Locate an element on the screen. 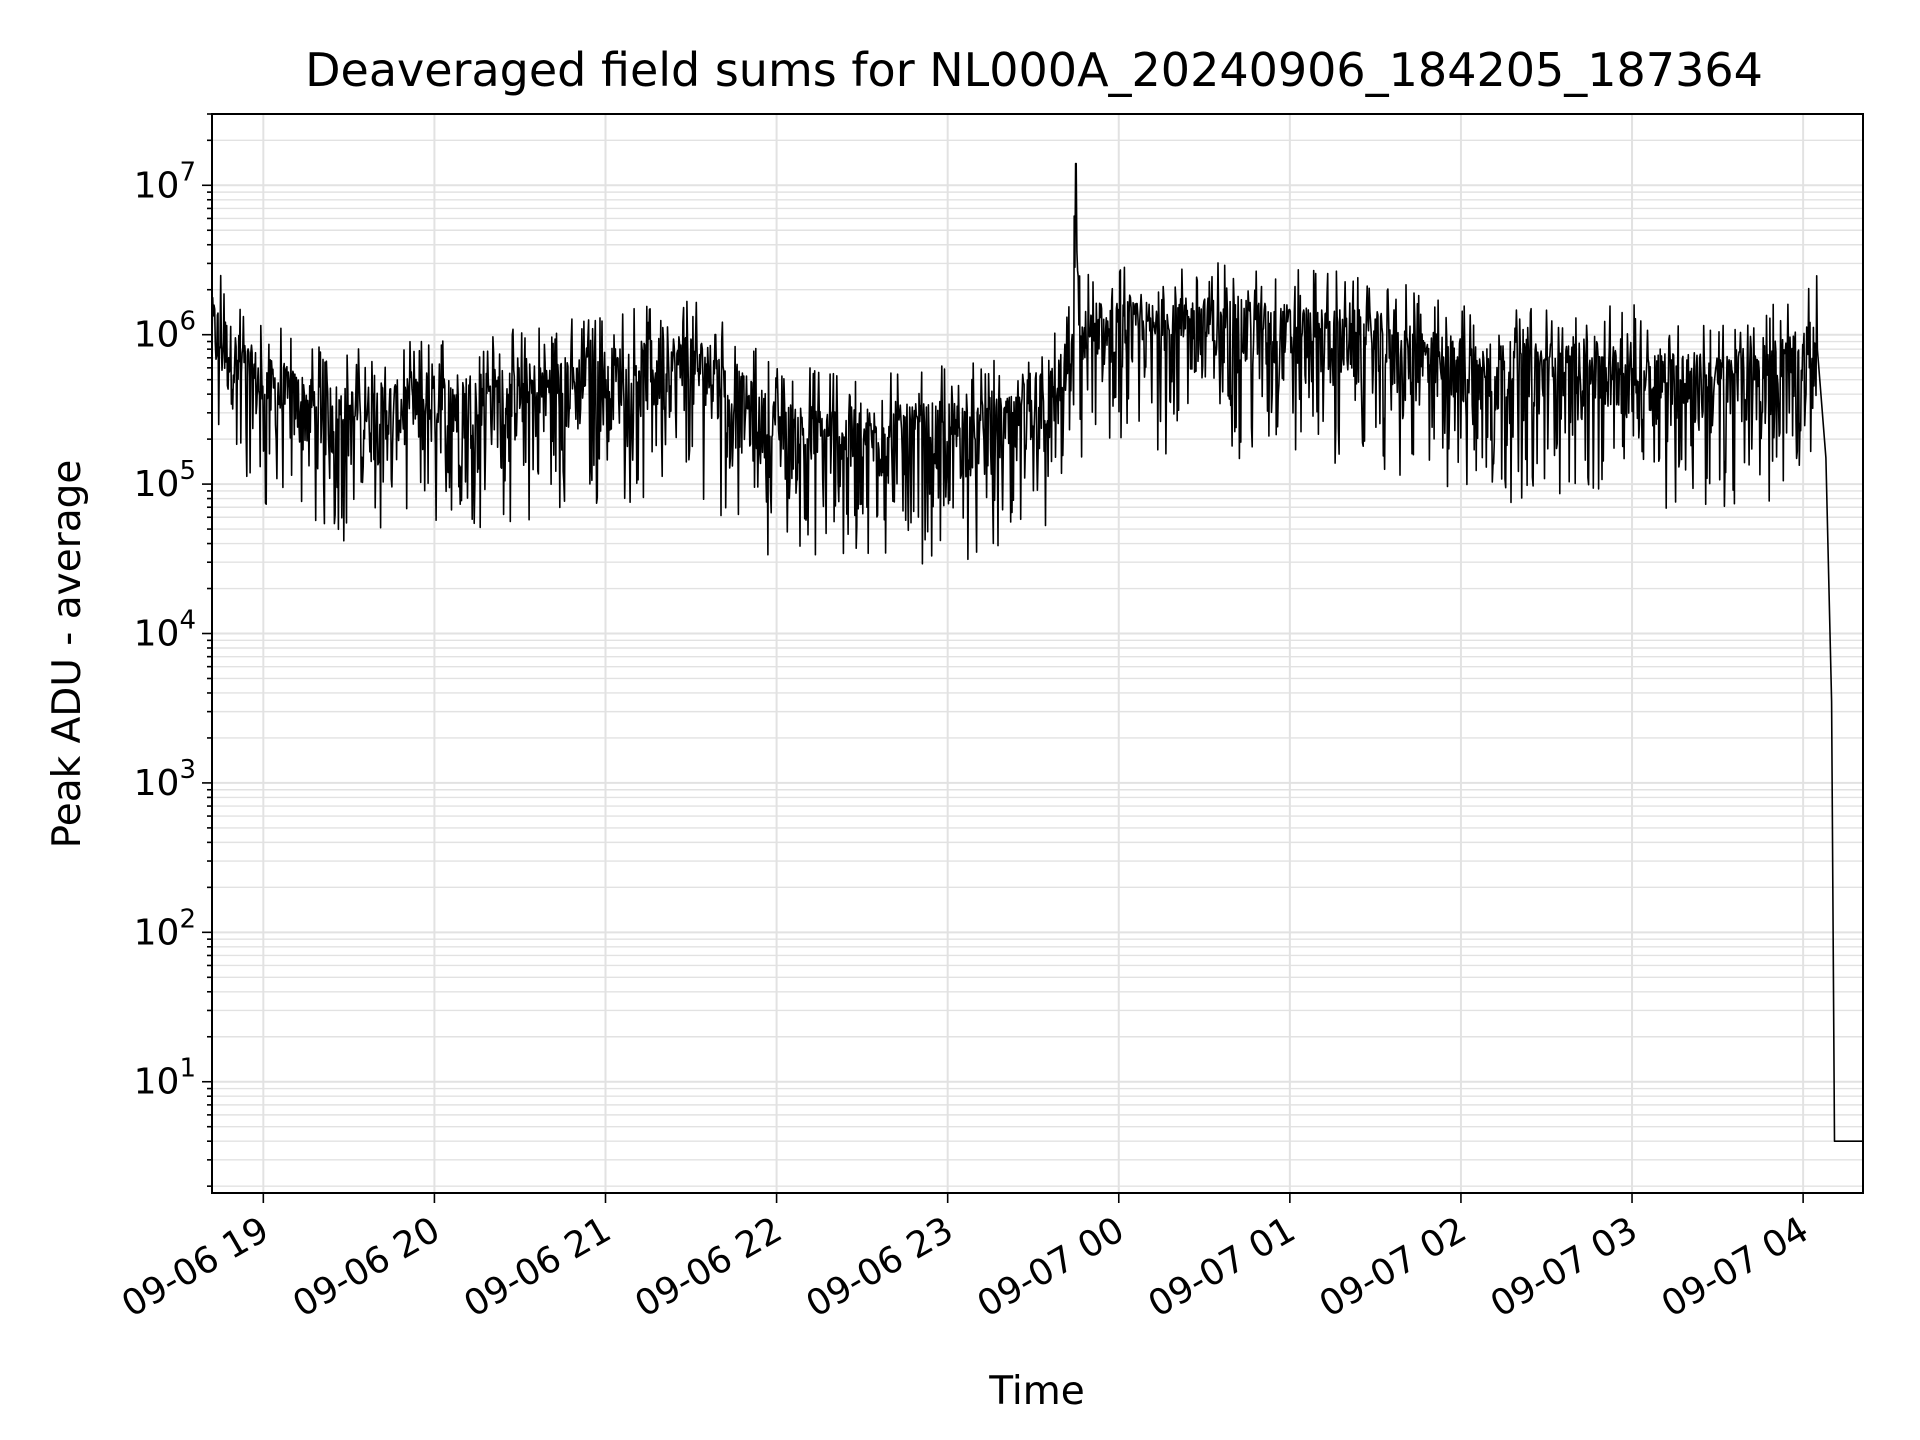 This screenshot has height=1440, width=1920. y-tick-label: 10¹ is located at coordinates (165, 1078).